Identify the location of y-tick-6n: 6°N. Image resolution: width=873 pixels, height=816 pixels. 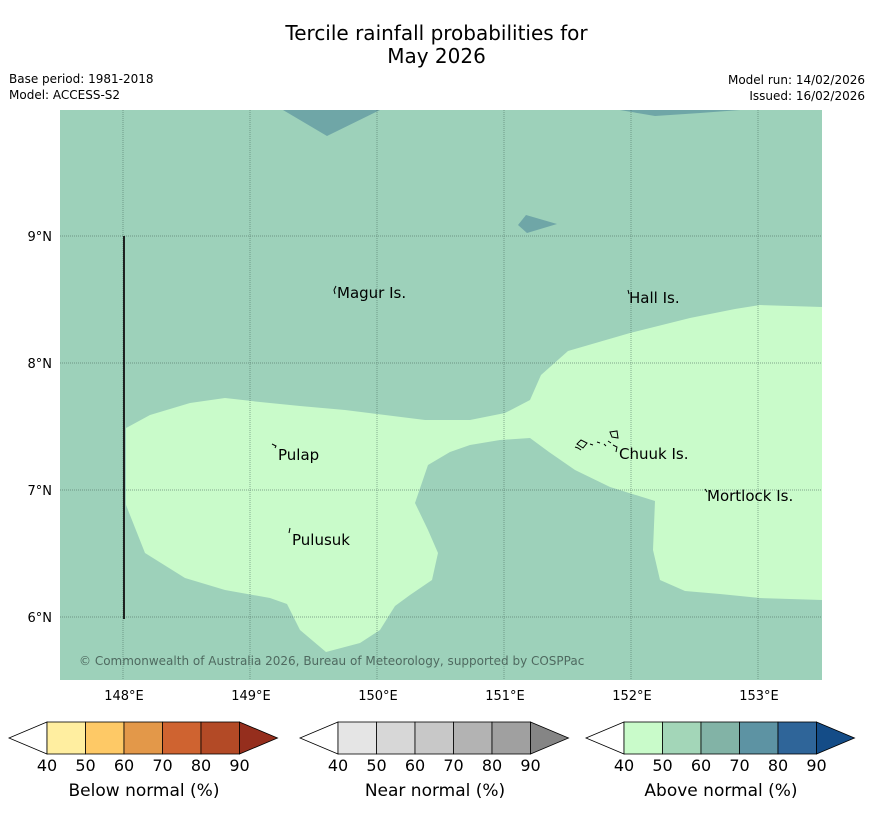
(40, 618).